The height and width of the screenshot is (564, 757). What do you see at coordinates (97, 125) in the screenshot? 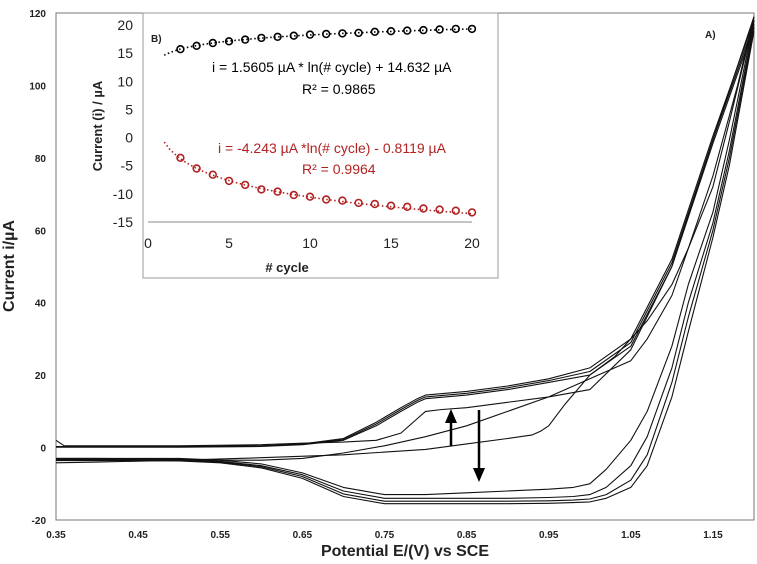
I see `inset-y-axis-title: Current (i) / µA` at bounding box center [97, 125].